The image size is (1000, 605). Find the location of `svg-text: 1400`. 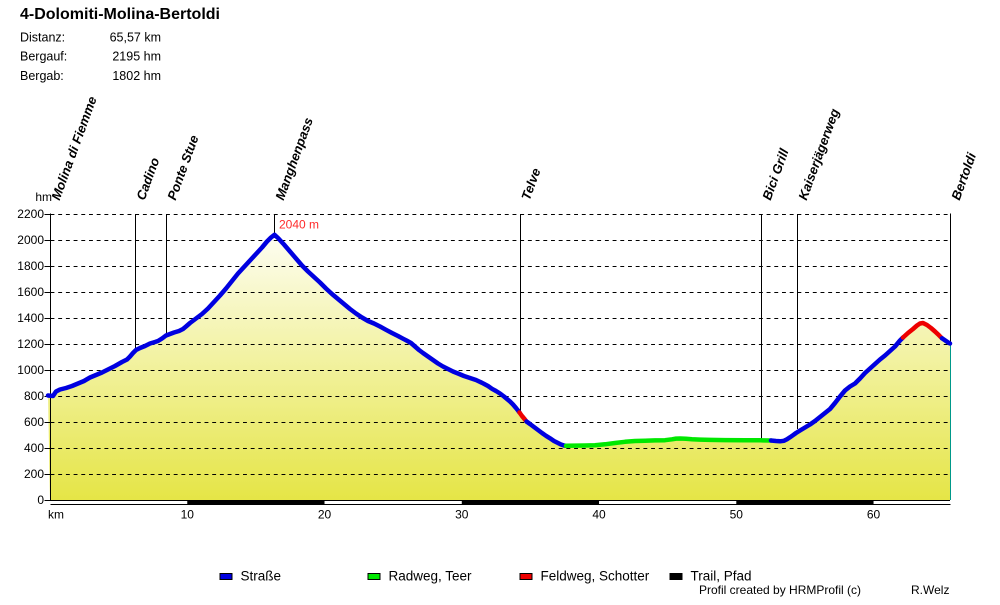

svg-text: 1400 is located at coordinates (30, 318).